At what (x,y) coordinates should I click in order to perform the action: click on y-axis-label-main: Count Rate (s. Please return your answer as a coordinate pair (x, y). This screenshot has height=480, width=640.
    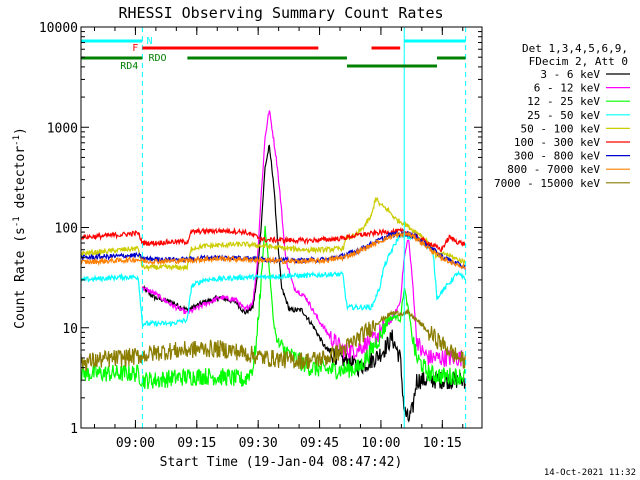
    Looking at the image, I should click on (20, 278).